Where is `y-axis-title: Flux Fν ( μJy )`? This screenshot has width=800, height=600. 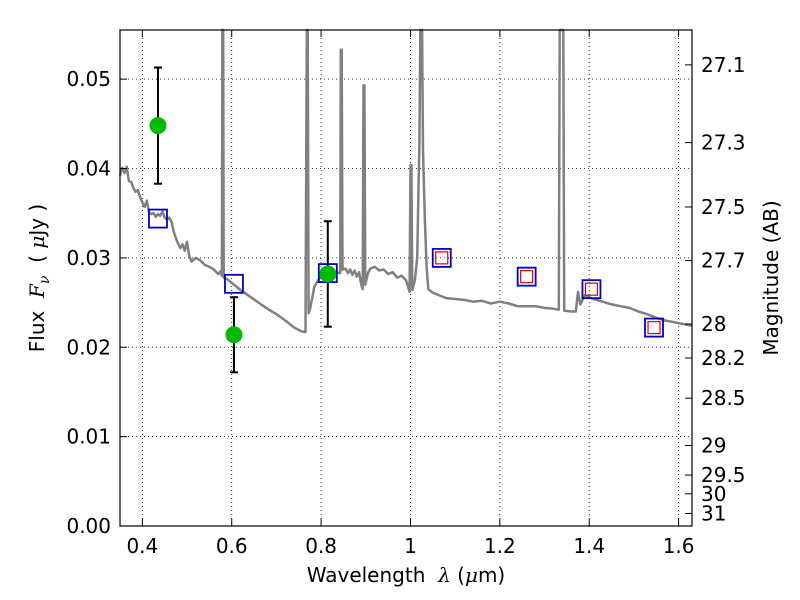 y-axis-title: Flux Fν ( μJy ) is located at coordinates (39, 278).